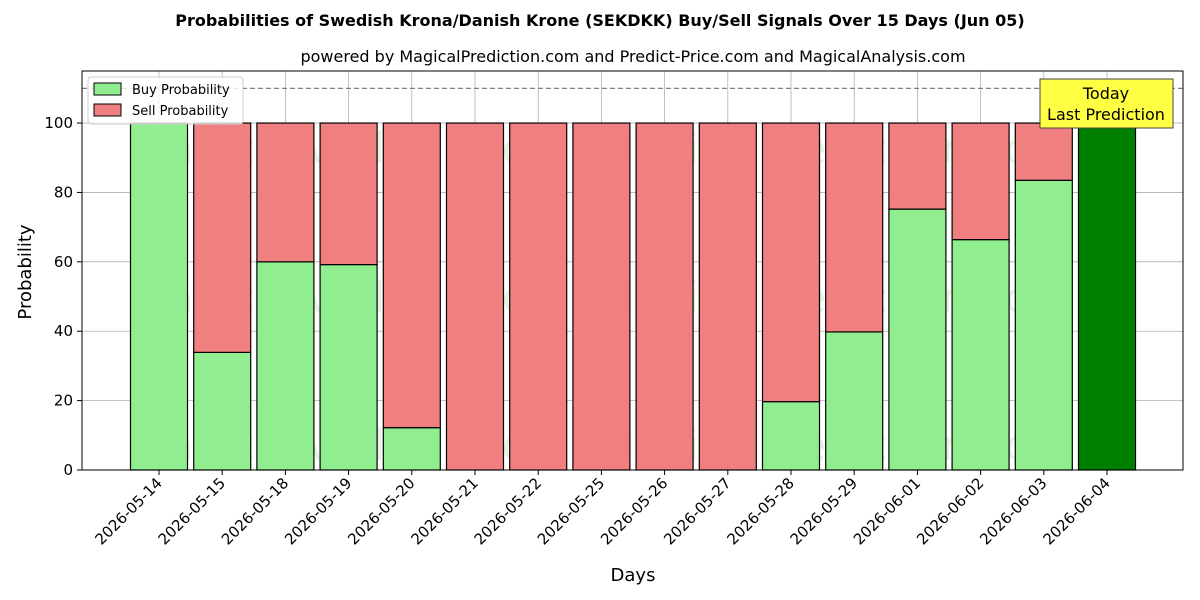 This screenshot has height=600, width=1200. What do you see at coordinates (571, 511) in the screenshot?
I see `x-tick-label: 2026-05-25` at bounding box center [571, 511].